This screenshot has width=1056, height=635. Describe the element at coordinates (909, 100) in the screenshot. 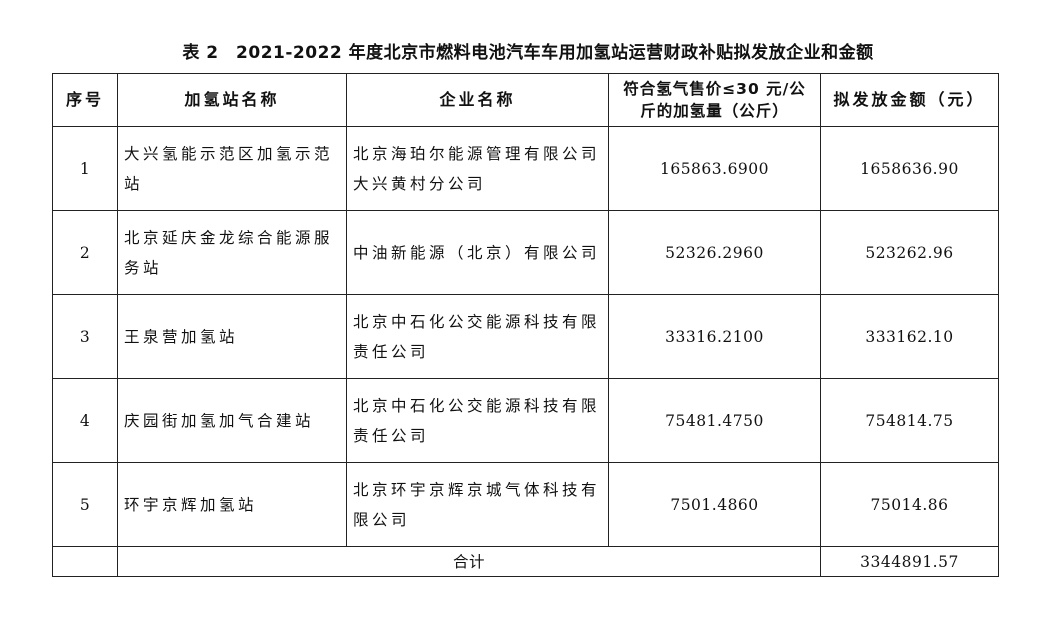

I see `header-amount: 拟发放金额（元）` at that location.